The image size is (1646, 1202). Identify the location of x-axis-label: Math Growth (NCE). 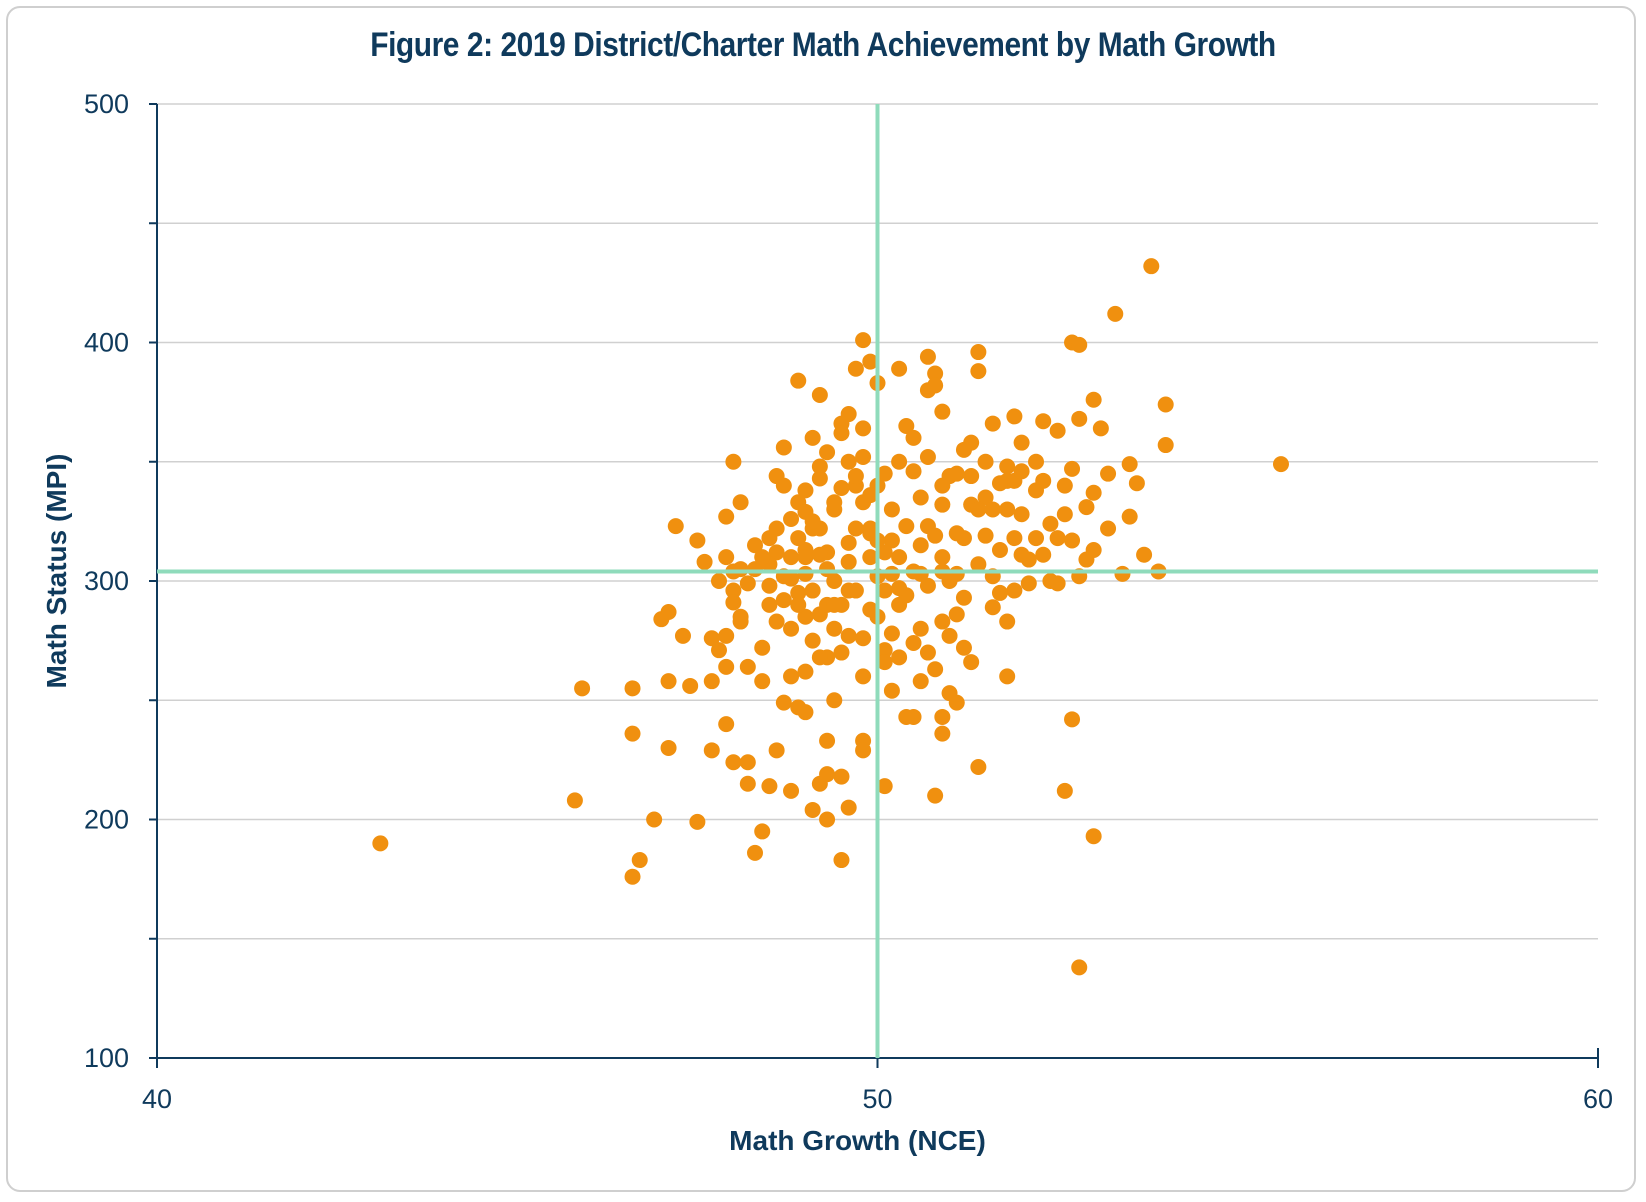
(857, 1140).